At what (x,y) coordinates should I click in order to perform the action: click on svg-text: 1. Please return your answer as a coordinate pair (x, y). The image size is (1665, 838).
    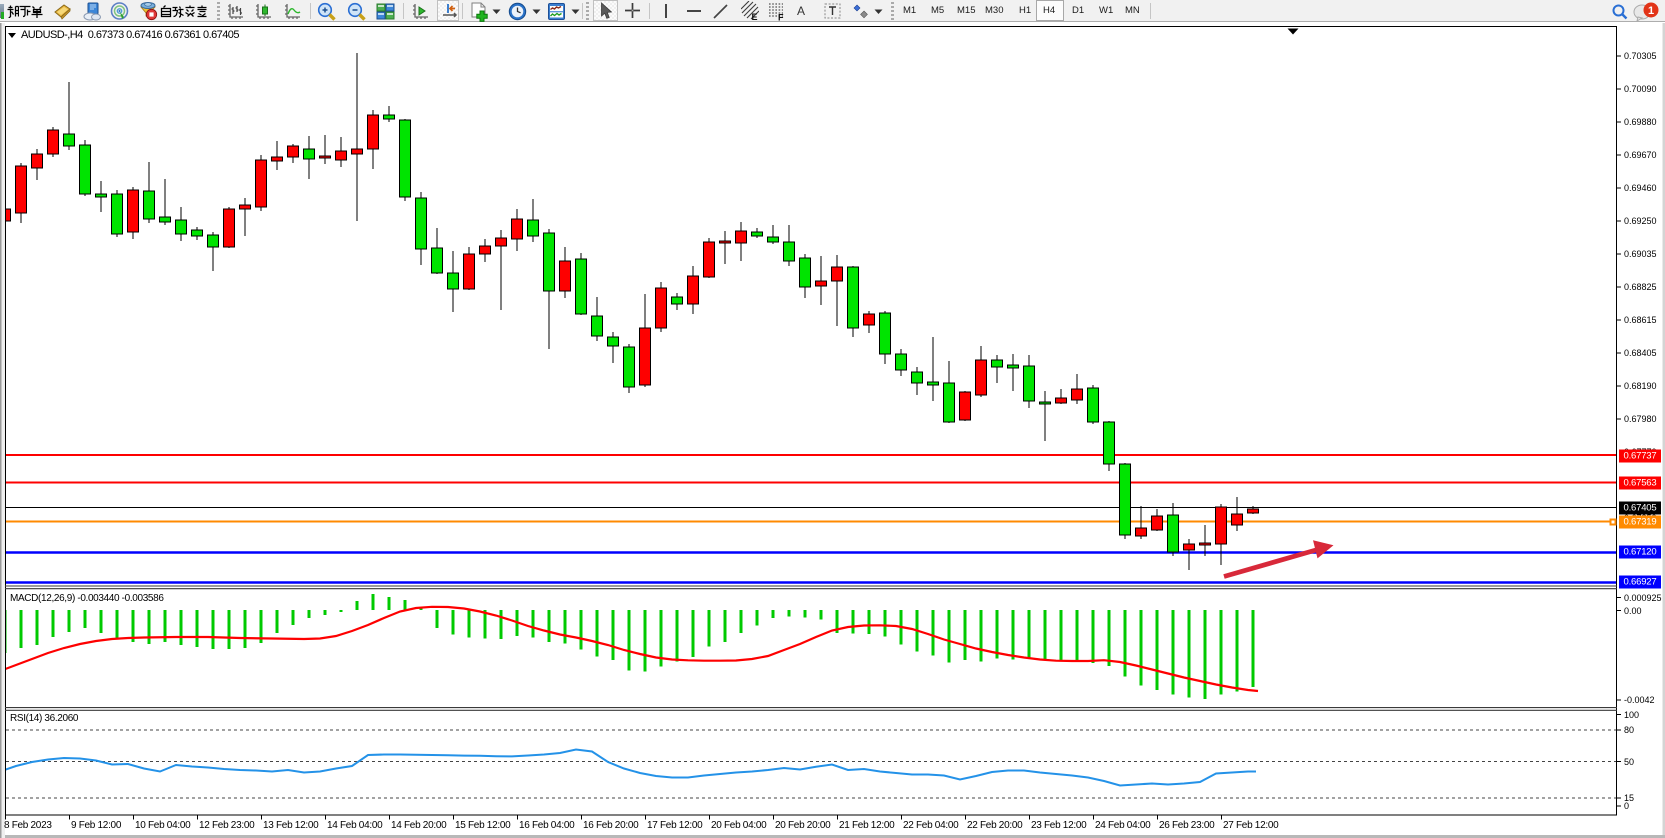
    Looking at the image, I should click on (1651, 11).